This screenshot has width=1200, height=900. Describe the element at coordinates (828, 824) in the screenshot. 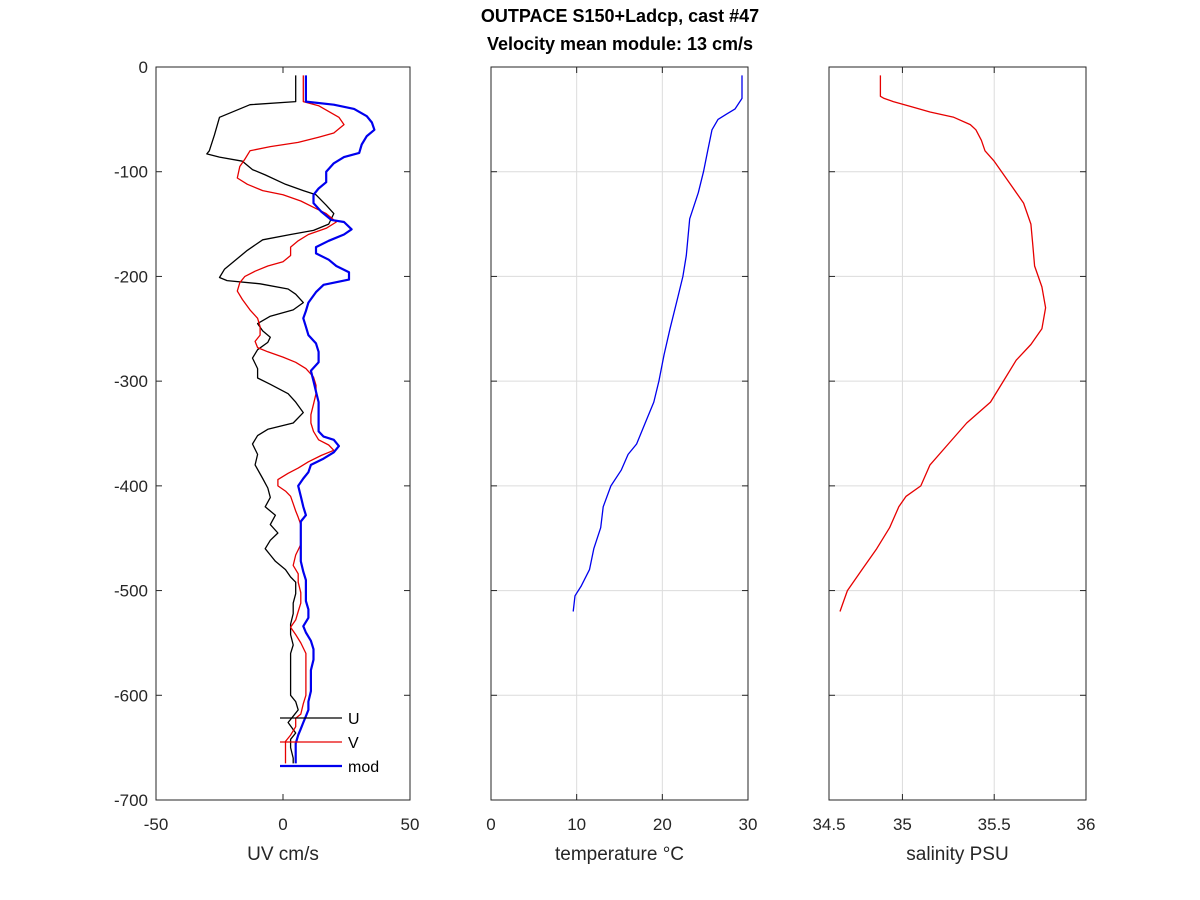

I see `salinity-xtick-label: 34.5` at that location.